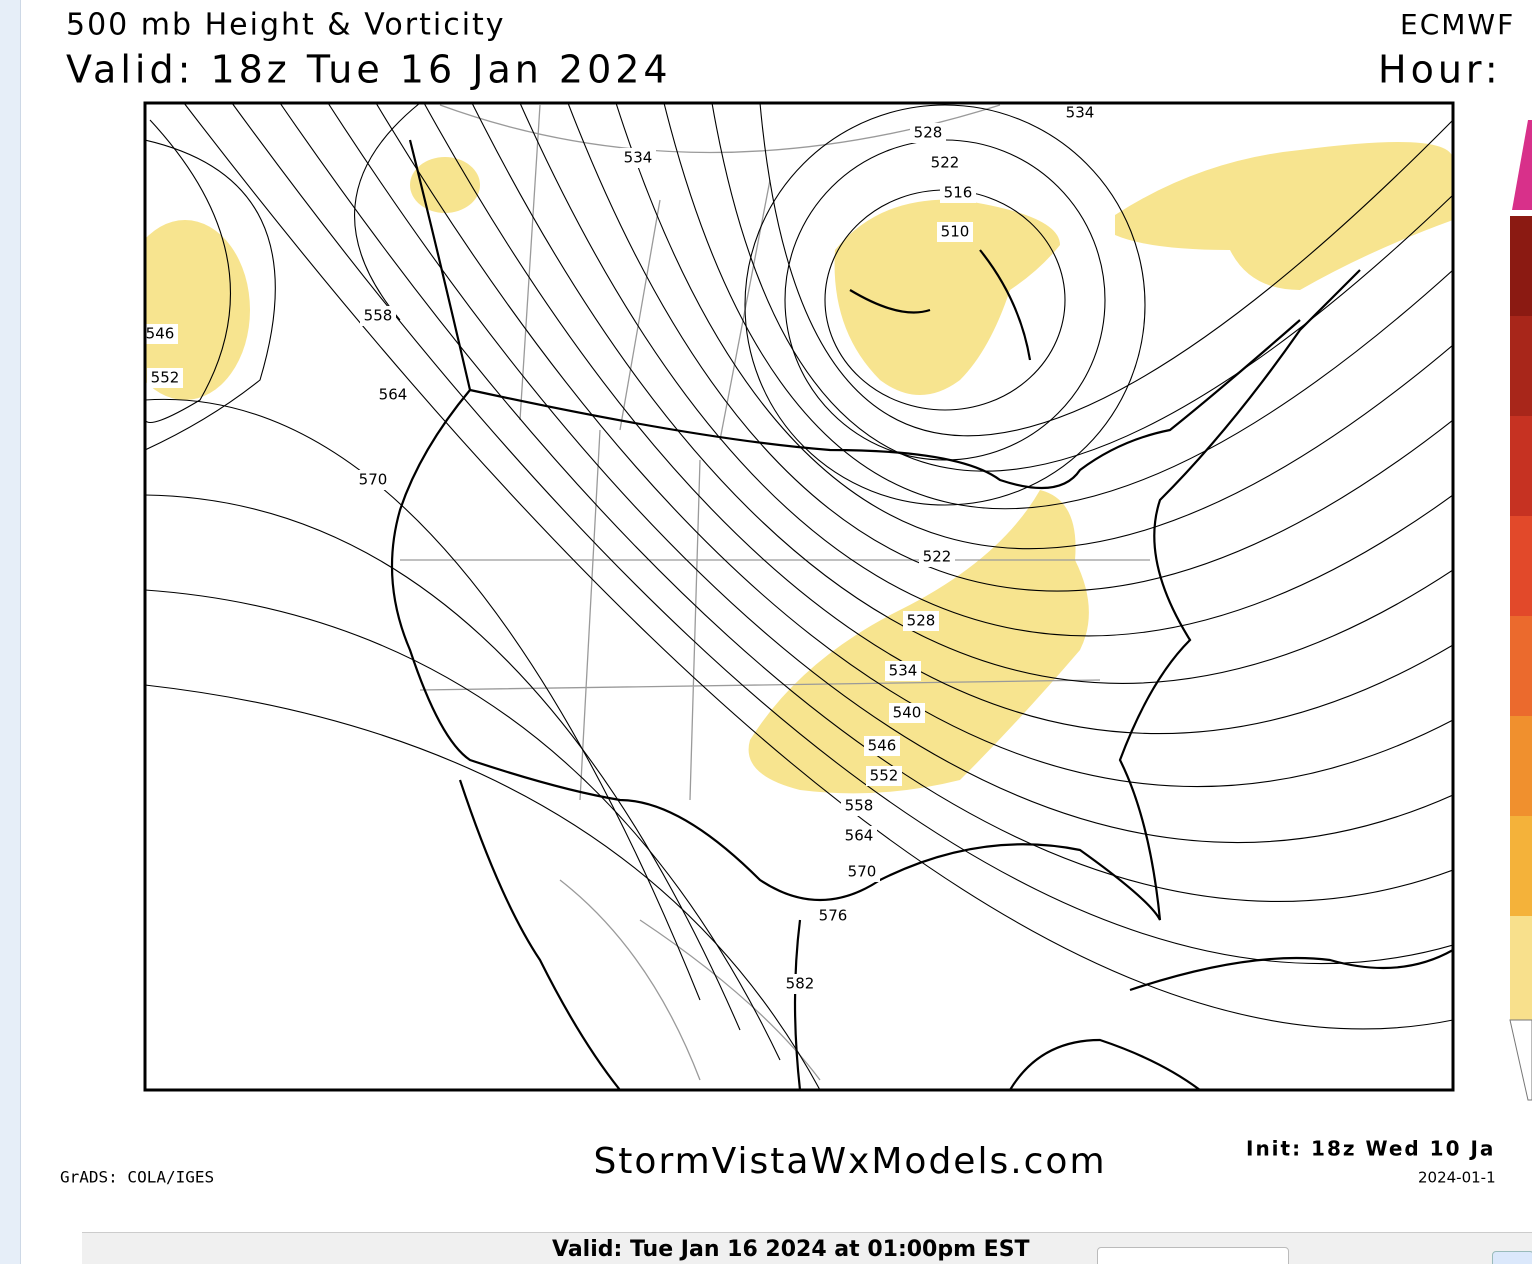  I want to click on bottom-valid-time: Valid: Tue Jan 16 2024 at 01:00pm EST, so click(791, 1249).